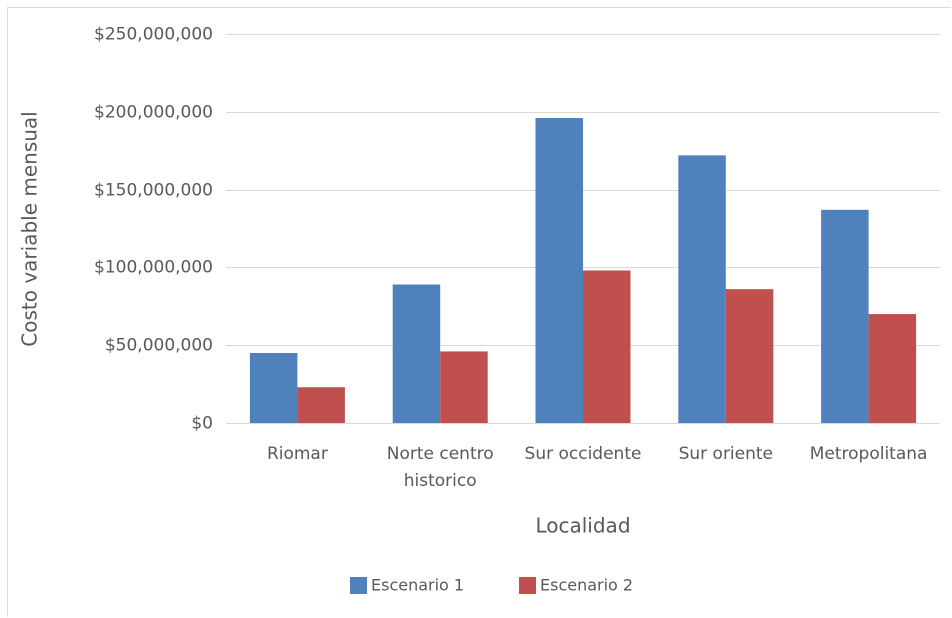 This screenshot has height=618, width=952. Describe the element at coordinates (153, 35) in the screenshot. I see `y-tick-label: $250,000,000` at that location.